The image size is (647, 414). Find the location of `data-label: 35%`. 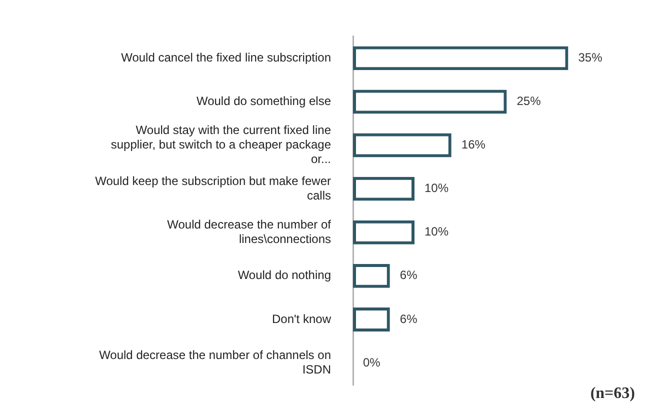

data-label: 35% is located at coordinates (590, 57).